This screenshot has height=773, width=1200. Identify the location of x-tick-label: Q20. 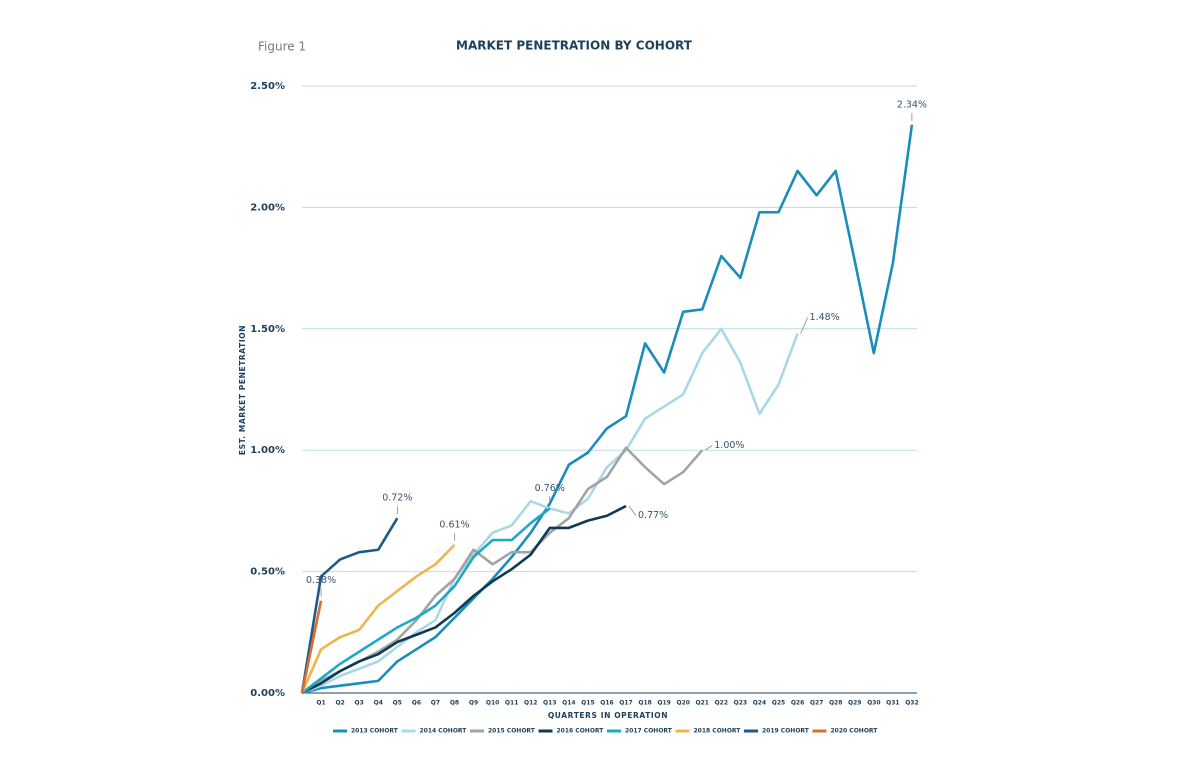
(682, 703).